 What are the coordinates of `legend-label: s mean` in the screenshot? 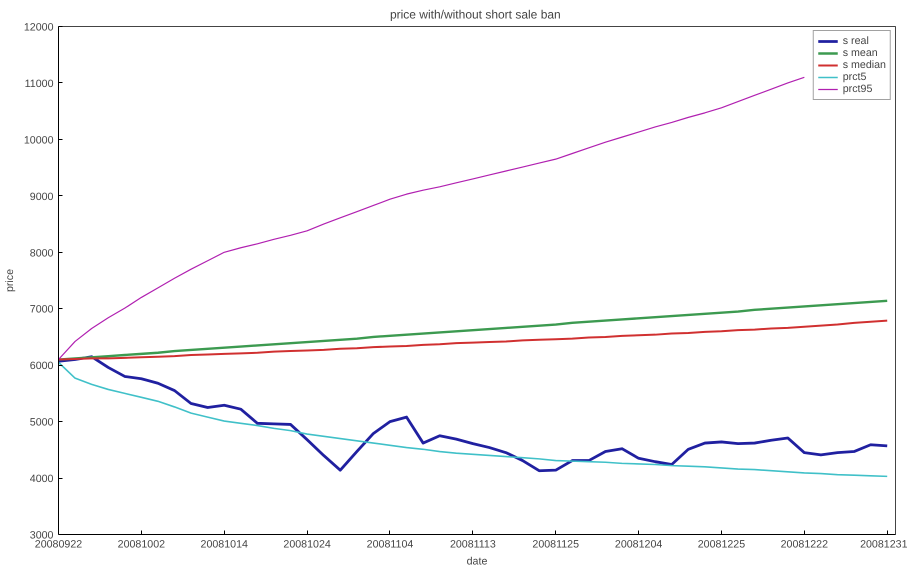 It's located at (860, 53).